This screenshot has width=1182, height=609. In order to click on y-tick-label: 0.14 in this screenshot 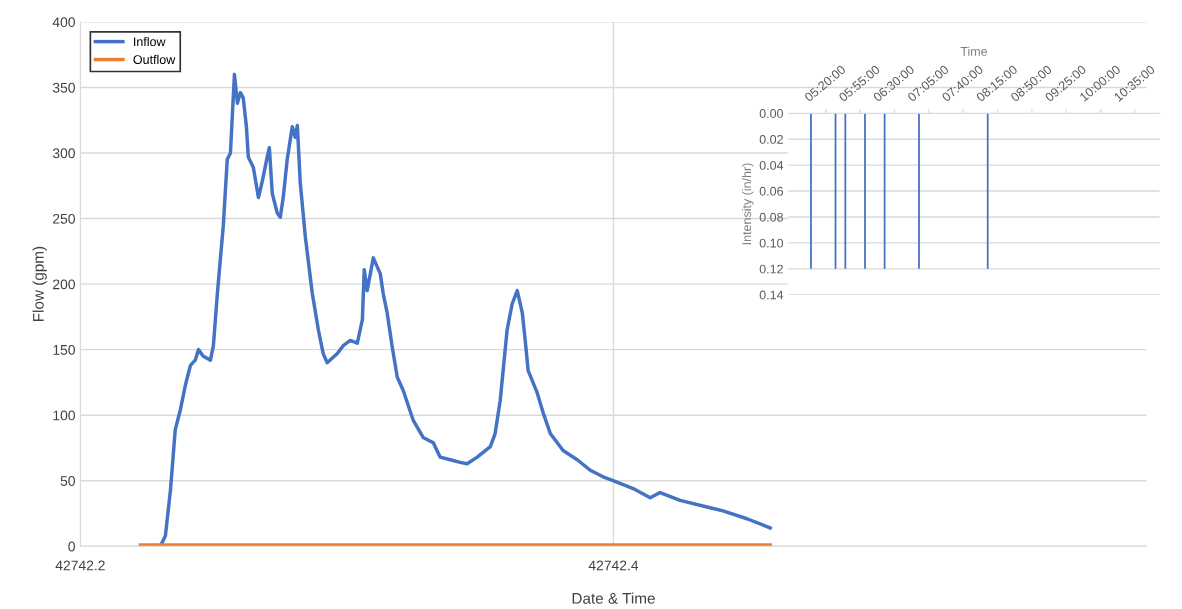, I will do `click(771, 295)`.